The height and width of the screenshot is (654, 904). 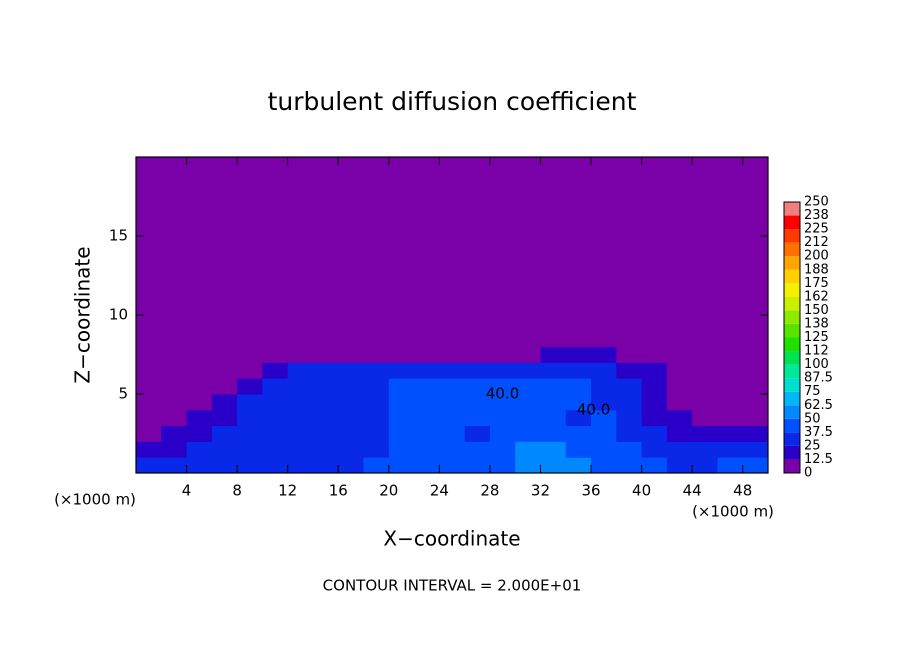 What do you see at coordinates (388, 491) in the screenshot?
I see `x-tick-label: 20` at bounding box center [388, 491].